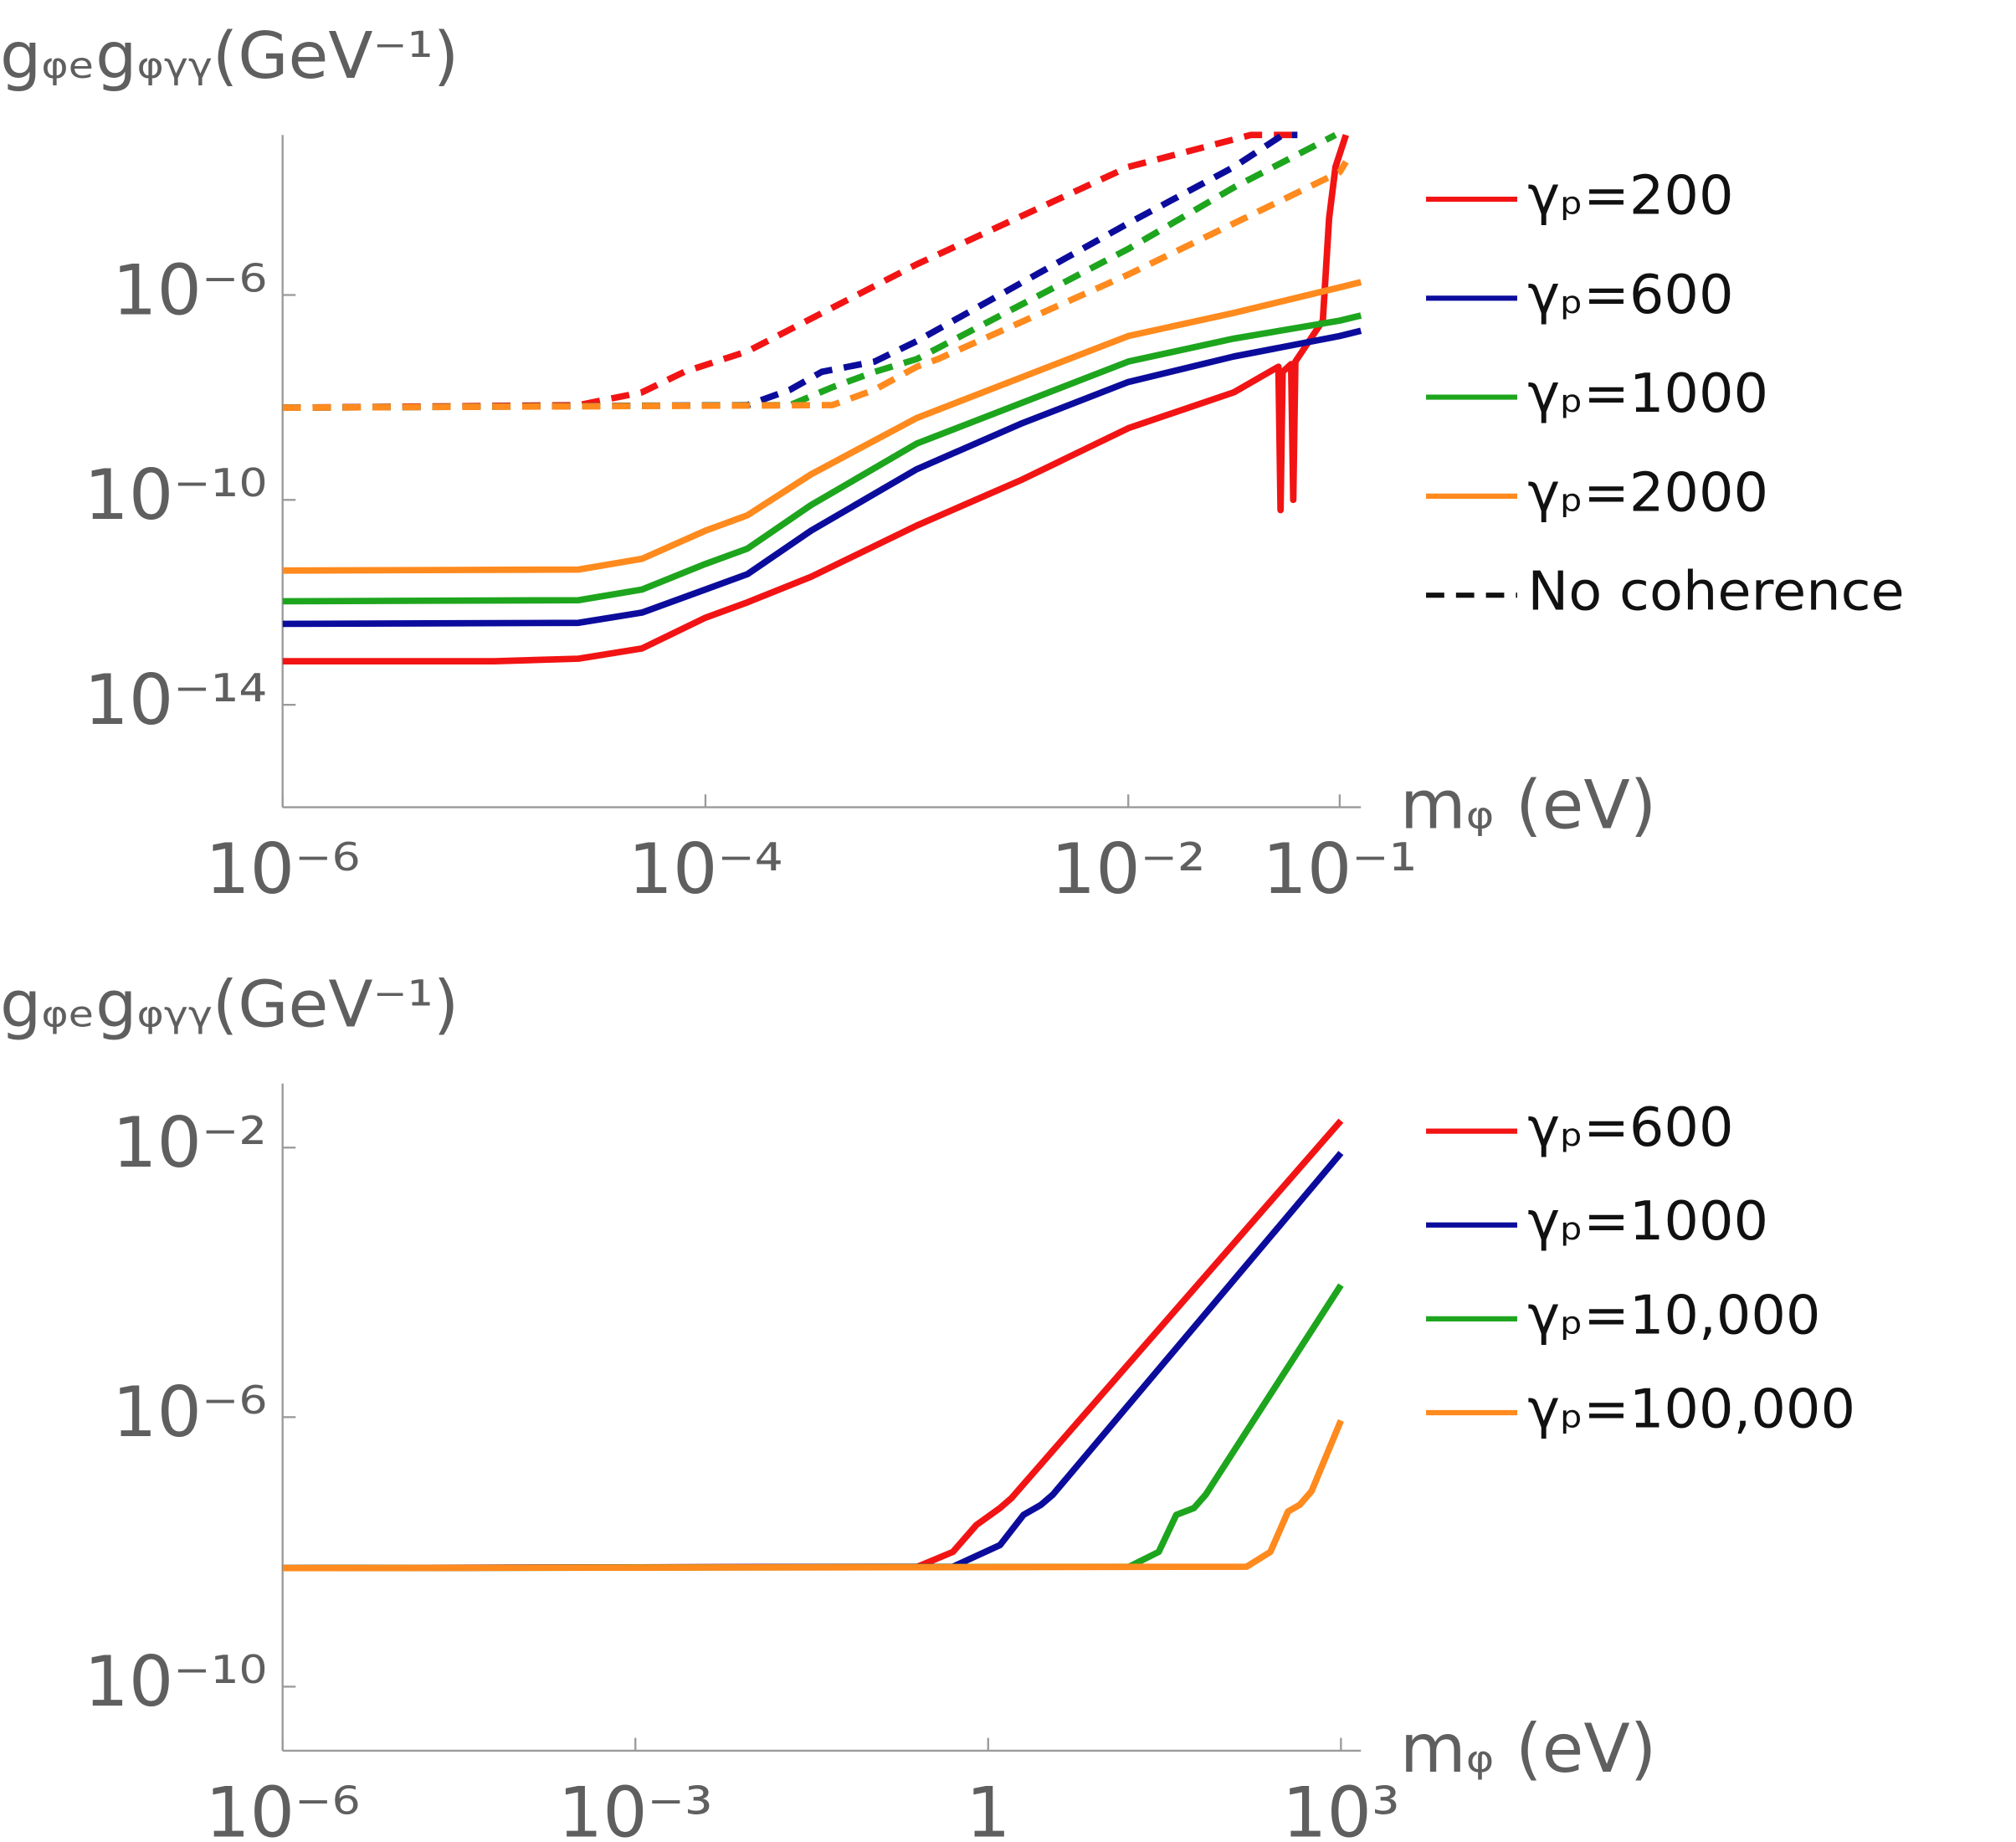 This screenshot has width=2016, height=1842. What do you see at coordinates (1648, 494) in the screenshot?
I see `legend-label: γₚ=2000` at bounding box center [1648, 494].